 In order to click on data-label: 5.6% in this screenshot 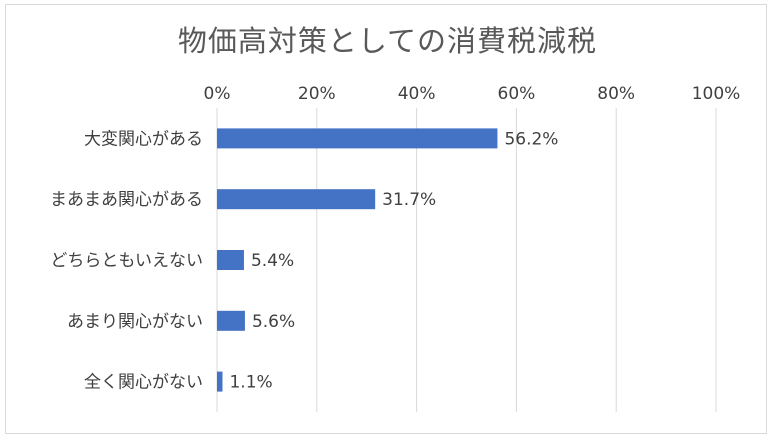, I will do `click(273, 322)`.